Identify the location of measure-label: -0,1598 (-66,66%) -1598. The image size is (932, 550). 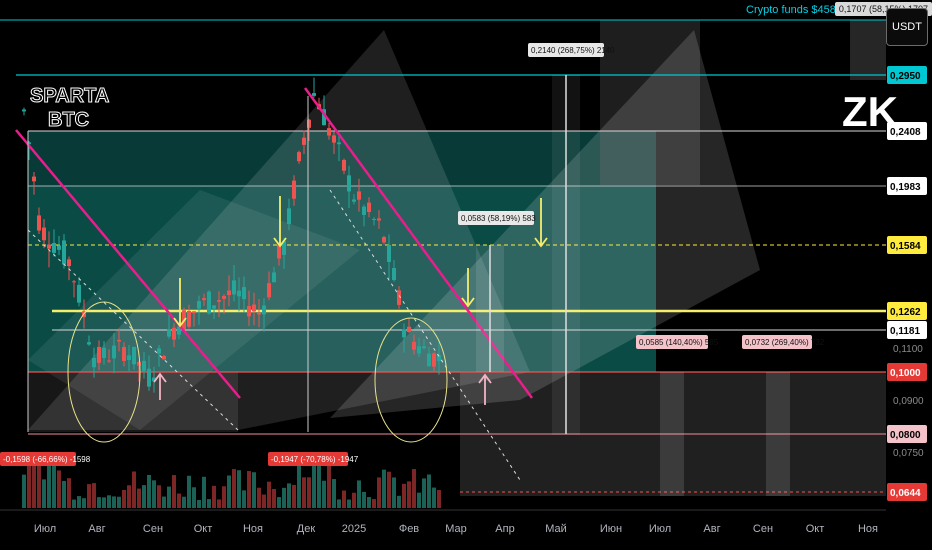
(47, 459).